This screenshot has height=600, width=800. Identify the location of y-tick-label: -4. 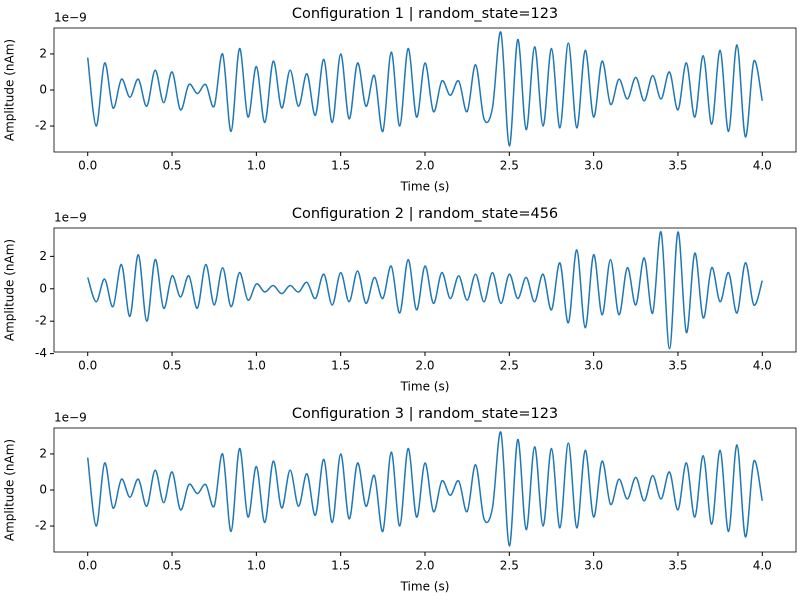
(41, 353).